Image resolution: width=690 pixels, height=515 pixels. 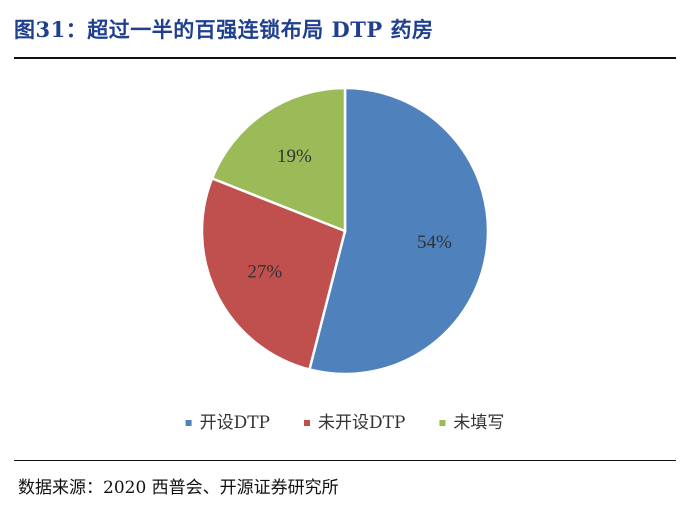 What do you see at coordinates (349, 214) in the screenshot?
I see `pie-data-labels: 54% 27% 19%` at bounding box center [349, 214].